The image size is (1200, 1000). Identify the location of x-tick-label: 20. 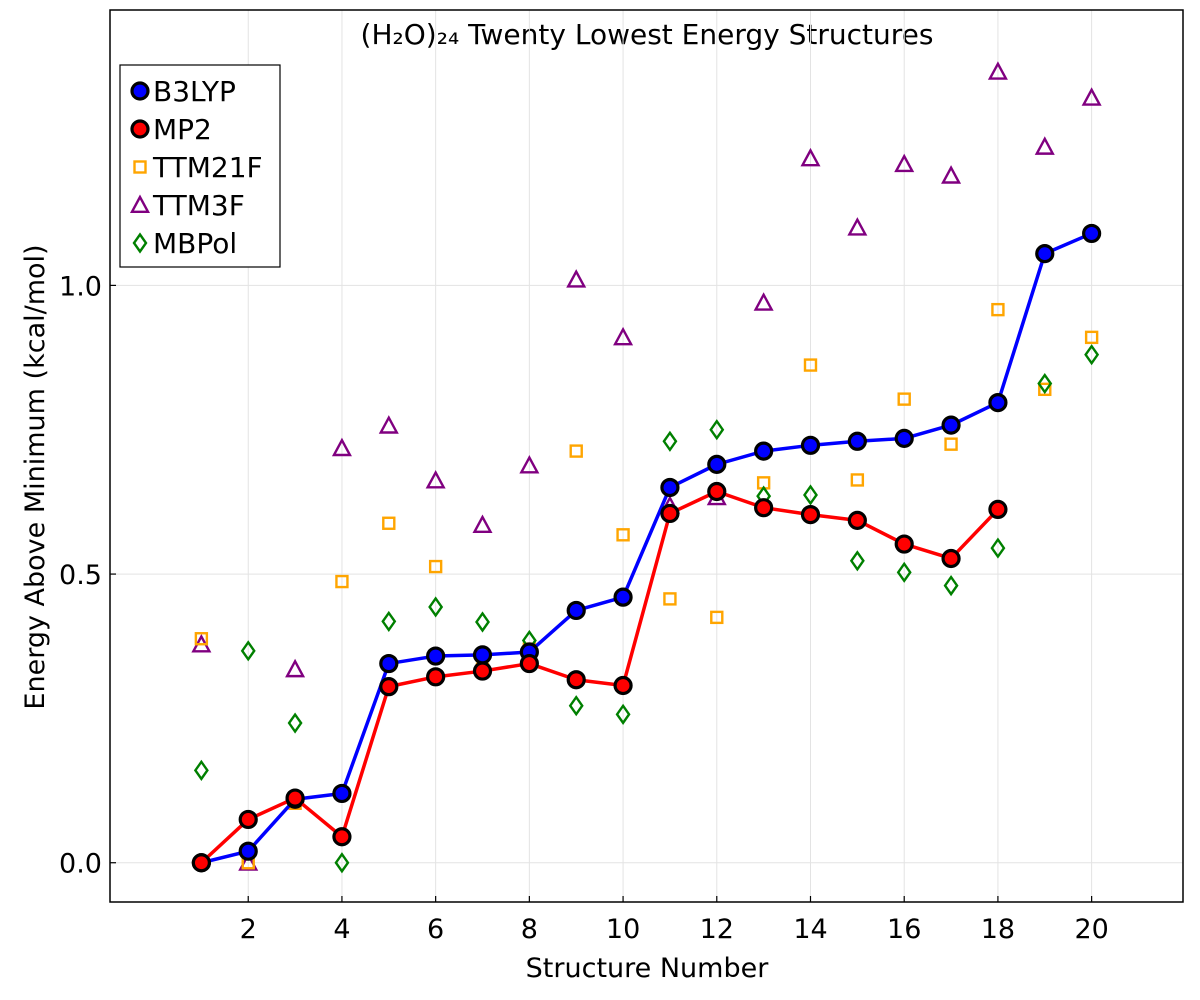
(1091, 929).